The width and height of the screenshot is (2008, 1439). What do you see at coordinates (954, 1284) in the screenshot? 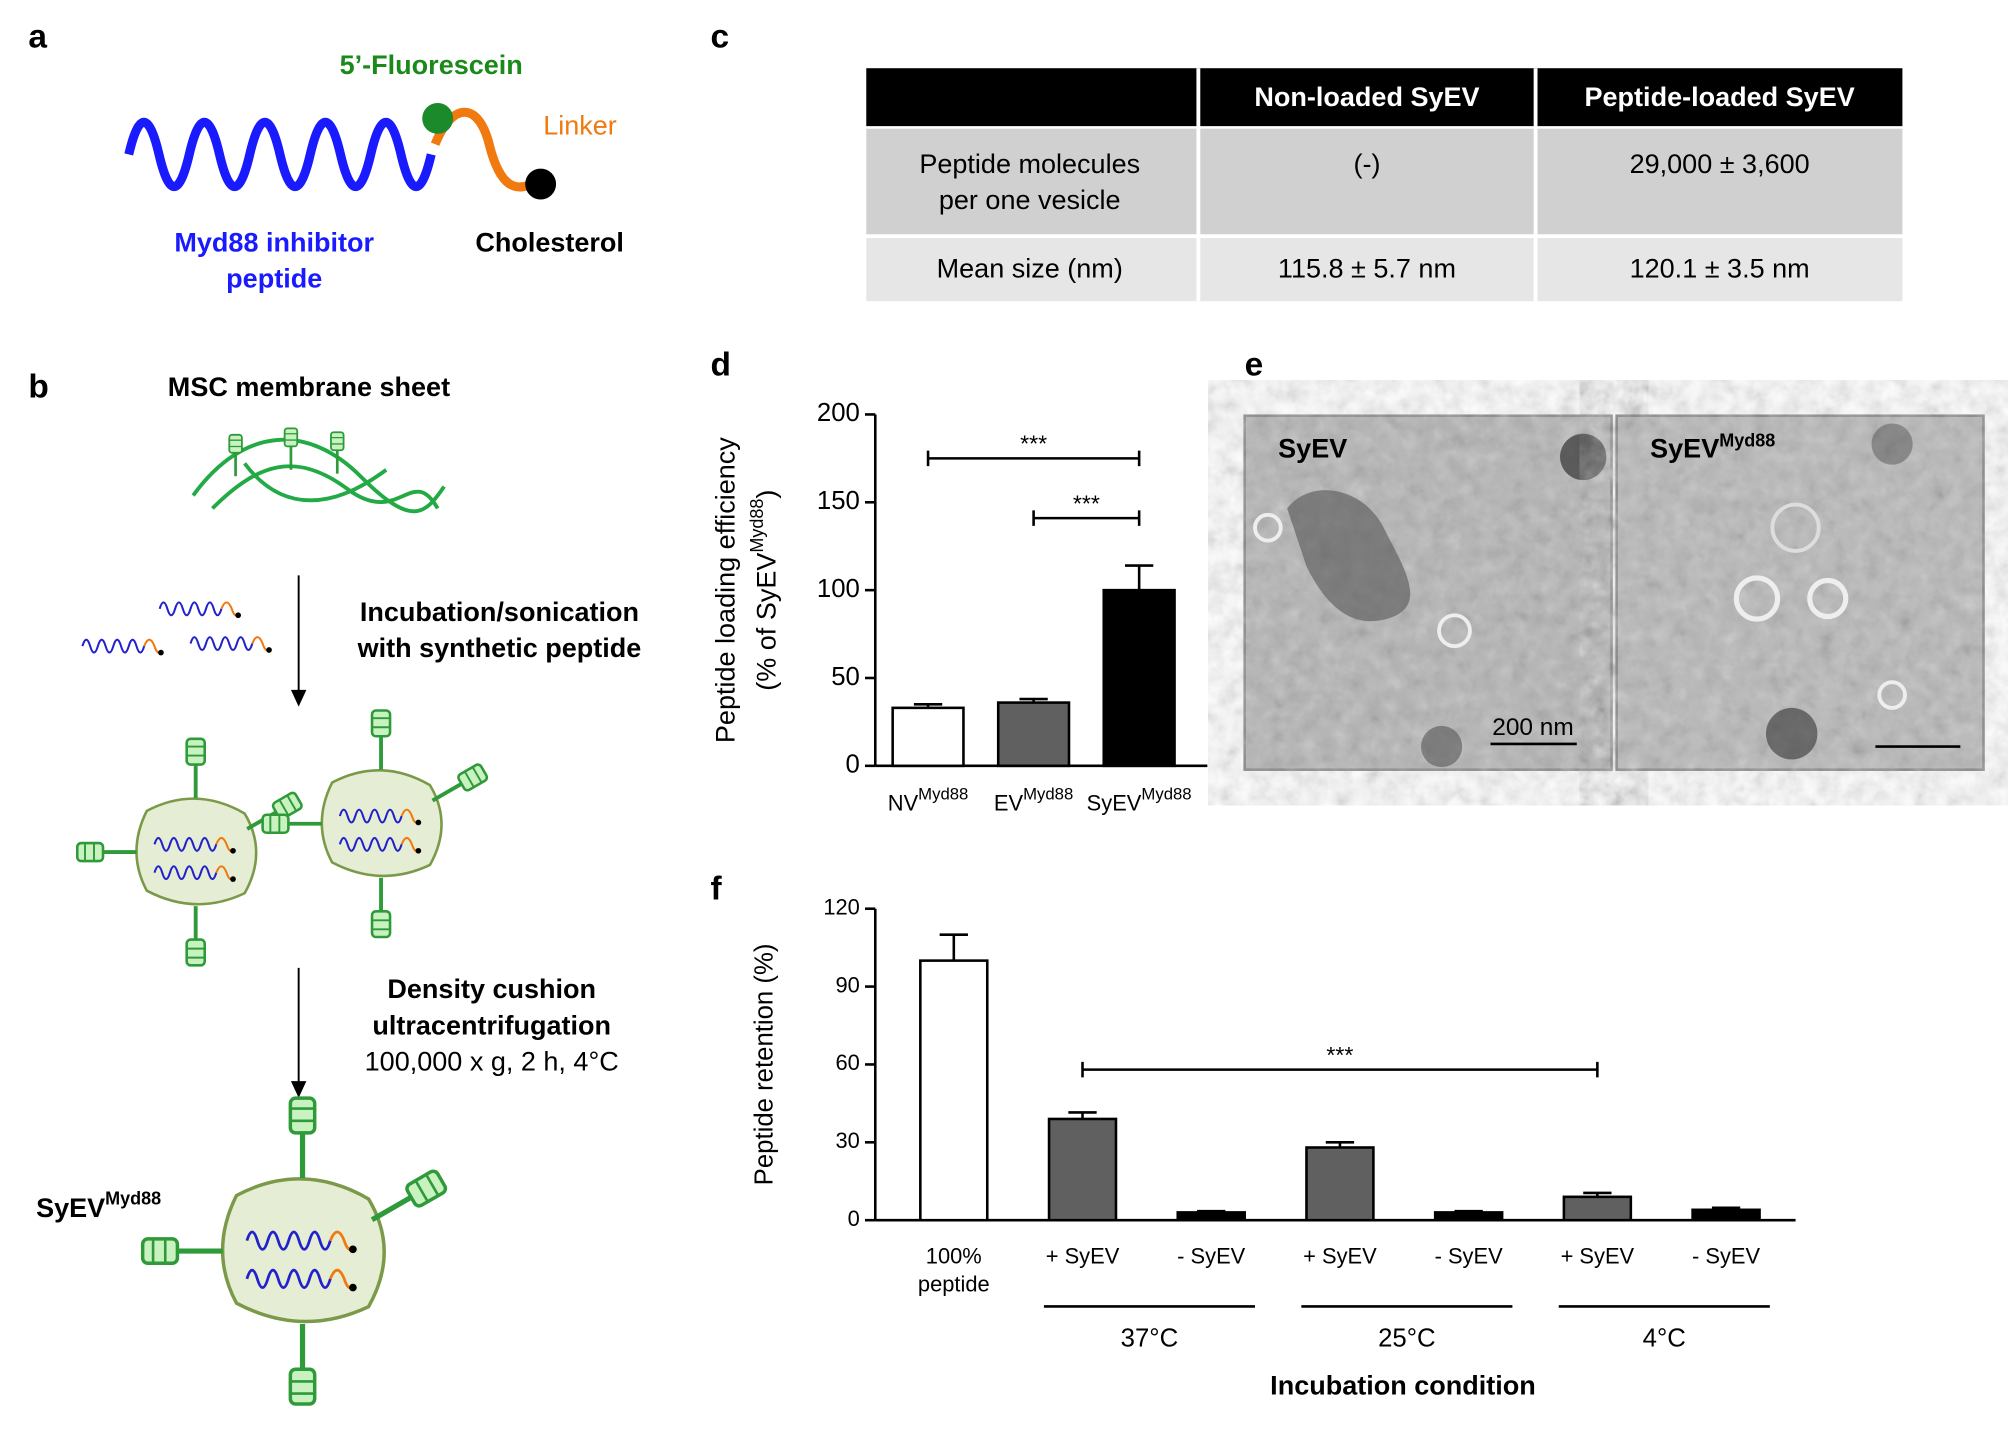
I see `x-tick-label: peptide` at bounding box center [954, 1284].